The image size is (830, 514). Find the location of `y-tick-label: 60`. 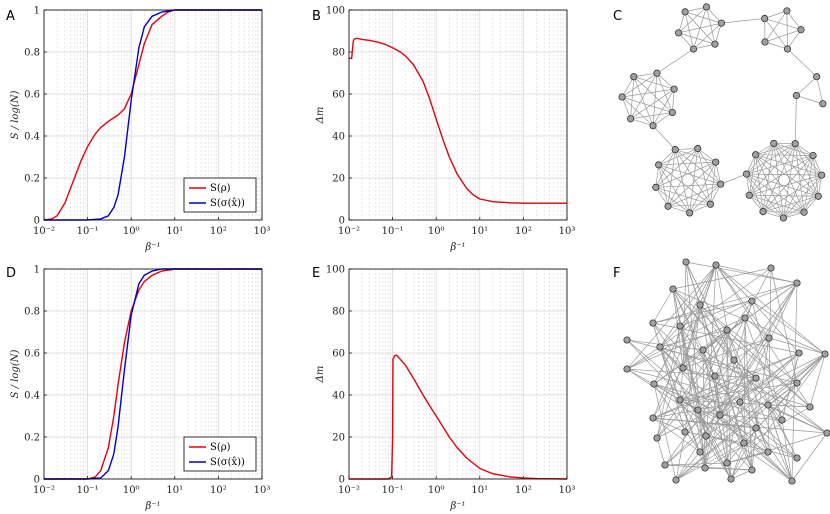

y-tick-label: 60 is located at coordinates (338, 95).